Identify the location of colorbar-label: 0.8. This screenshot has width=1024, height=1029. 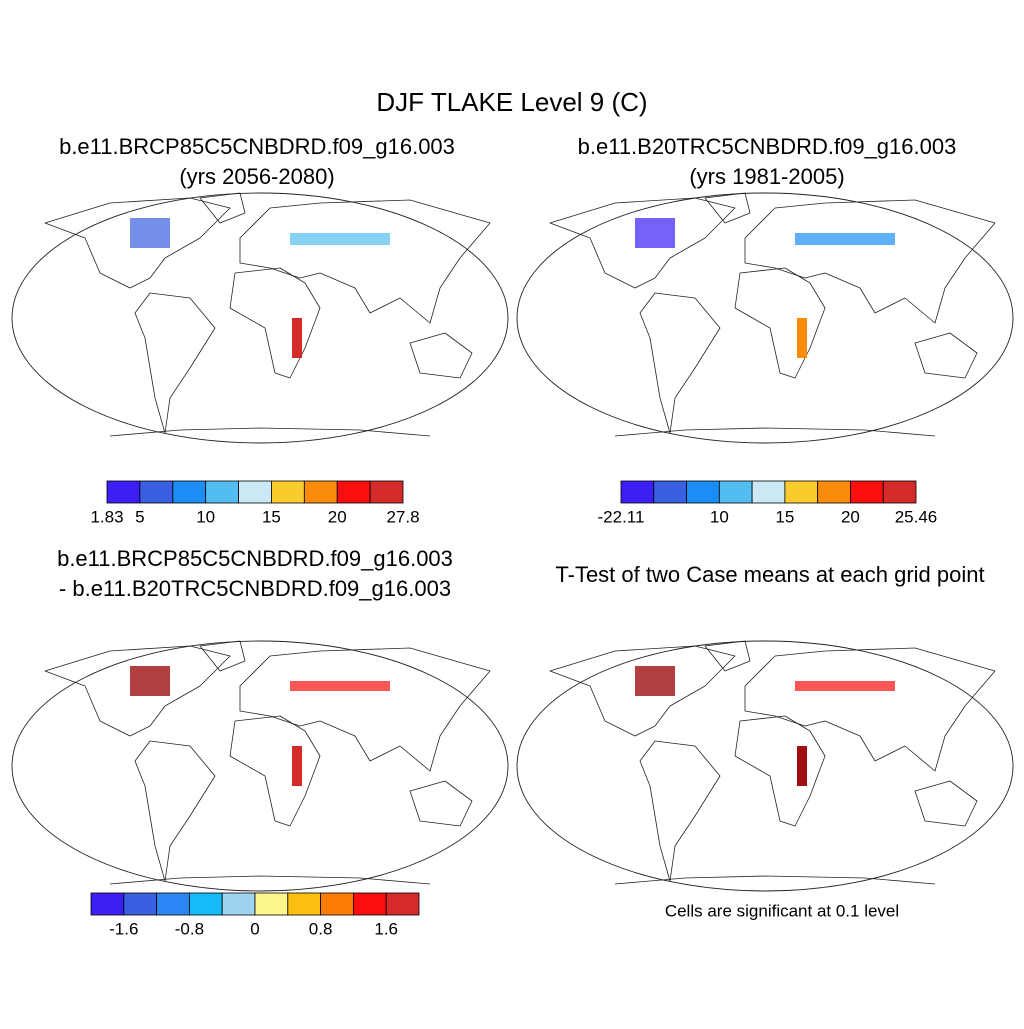
(321, 928).